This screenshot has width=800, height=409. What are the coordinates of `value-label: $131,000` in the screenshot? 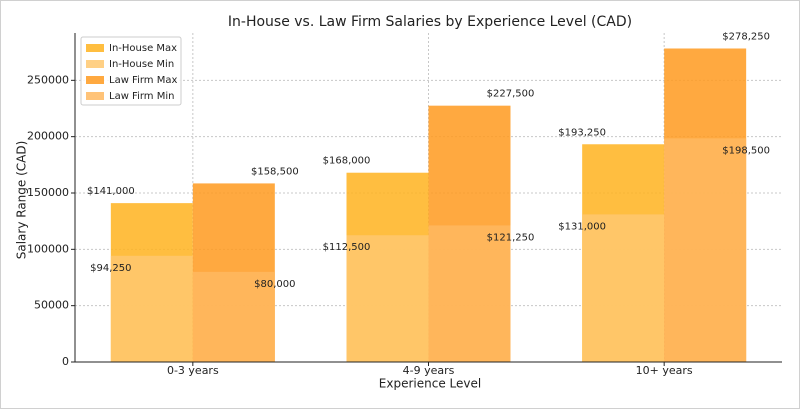 It's located at (582, 226).